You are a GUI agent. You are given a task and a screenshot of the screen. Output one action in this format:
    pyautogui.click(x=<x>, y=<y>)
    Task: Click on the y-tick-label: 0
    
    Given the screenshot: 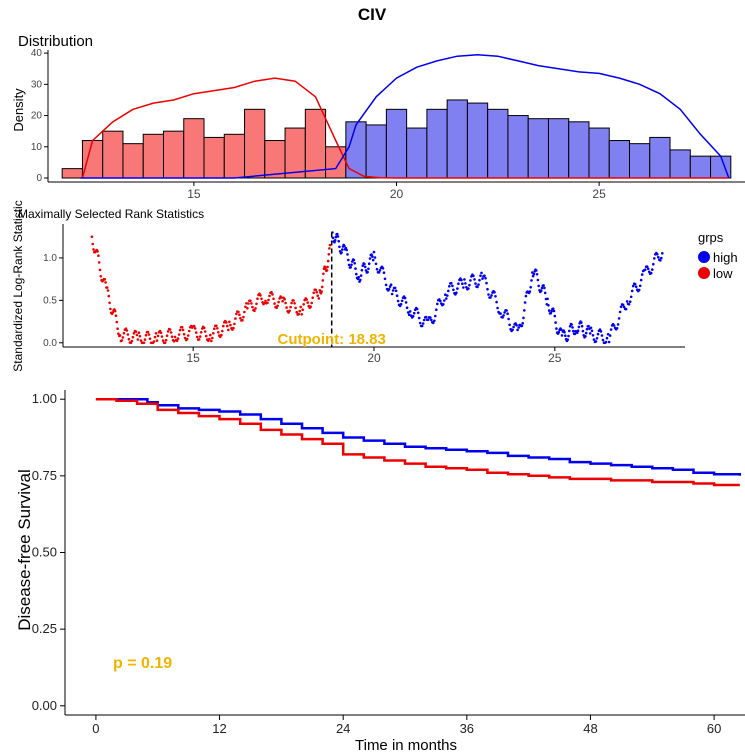 What is the action you would take?
    pyautogui.click(x=39, y=178)
    